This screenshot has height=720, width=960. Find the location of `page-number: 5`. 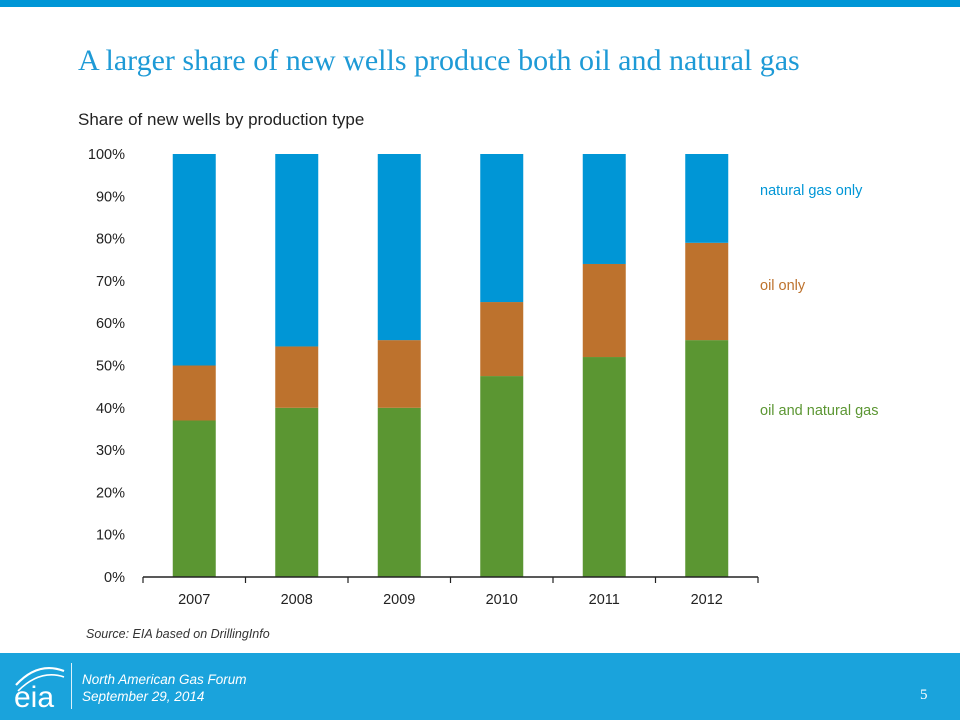

page-number: 5 is located at coordinates (924, 695).